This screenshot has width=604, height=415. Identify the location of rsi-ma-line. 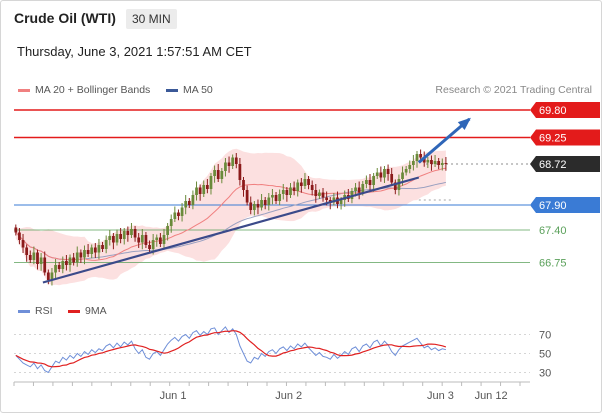
(231, 349).